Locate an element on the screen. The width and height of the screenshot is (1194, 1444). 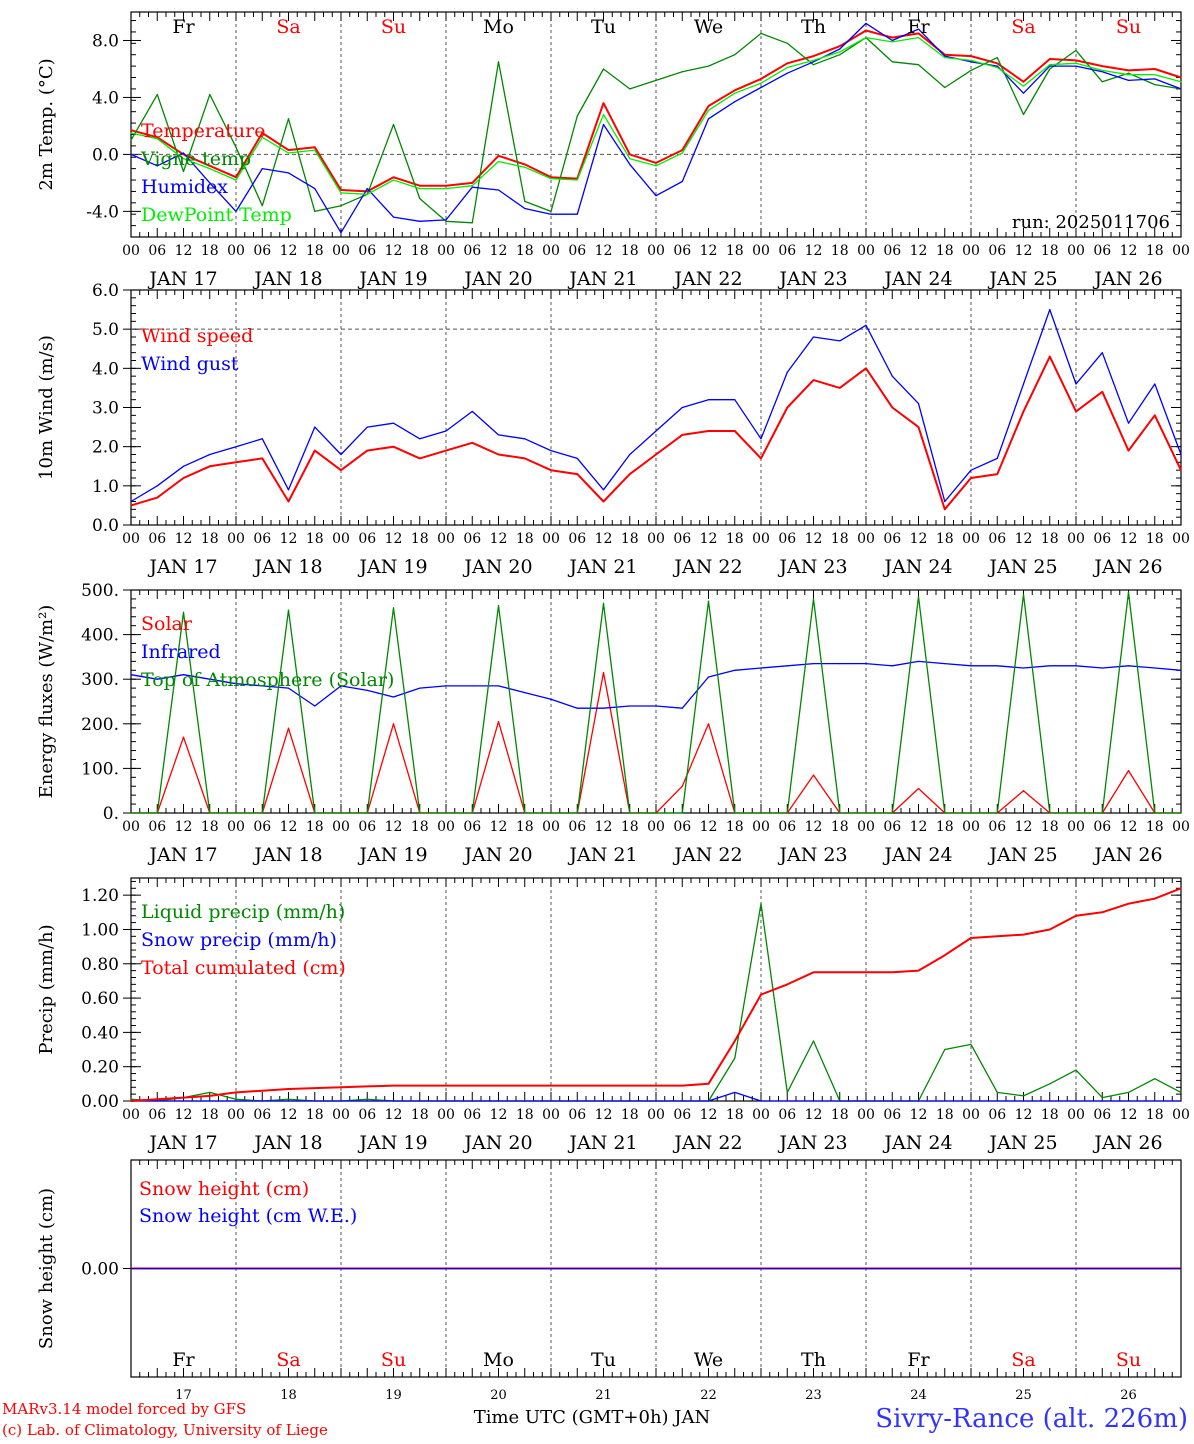
day-number: 17 is located at coordinates (183, 1395).